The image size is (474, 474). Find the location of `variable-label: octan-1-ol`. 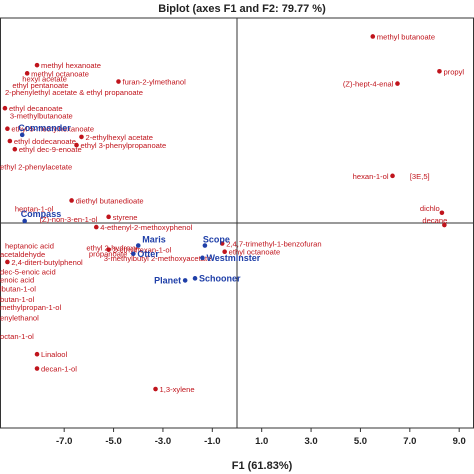

variable-label: octan-1-ol is located at coordinates (17, 336).